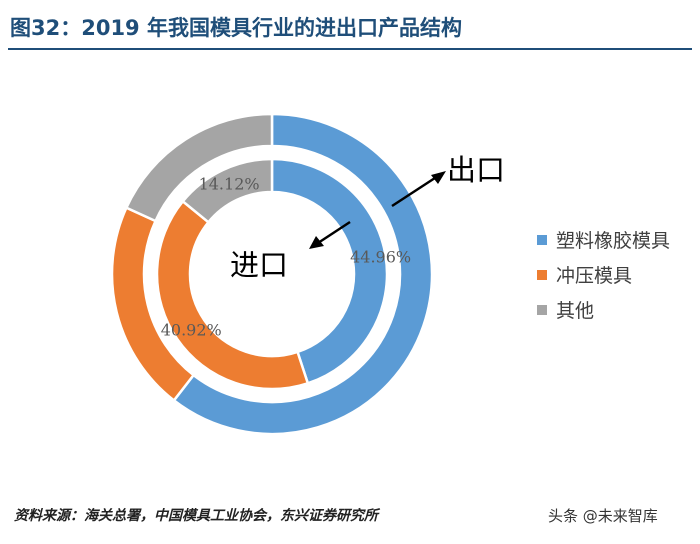 The image size is (700, 544). Describe the element at coordinates (603, 309) in the screenshot. I see `legend-item: 其他` at that location.